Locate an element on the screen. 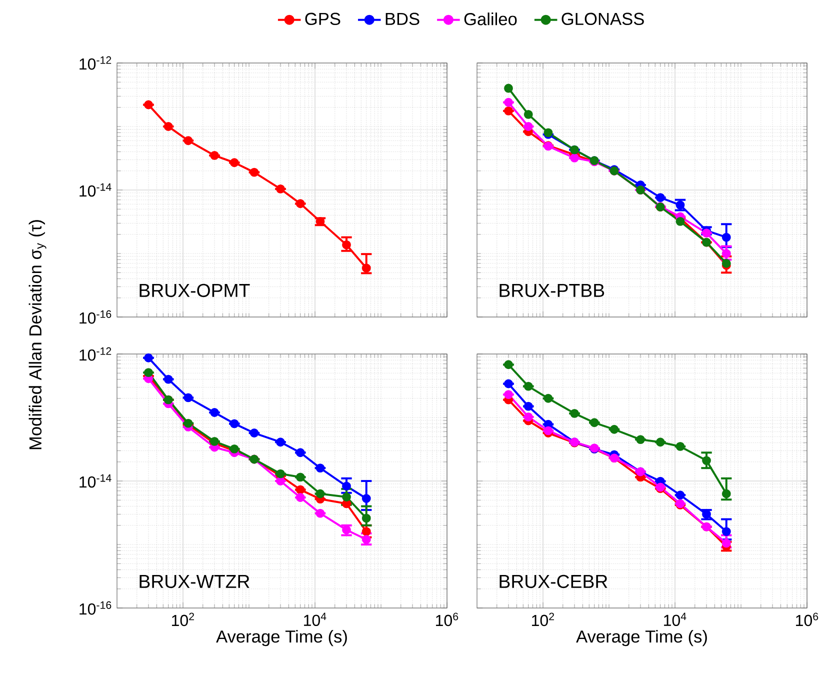 The width and height of the screenshot is (827, 682). y-axis-title: Modified Allan Deviation σ$_{y}$ (τ) is located at coordinates (37, 335).